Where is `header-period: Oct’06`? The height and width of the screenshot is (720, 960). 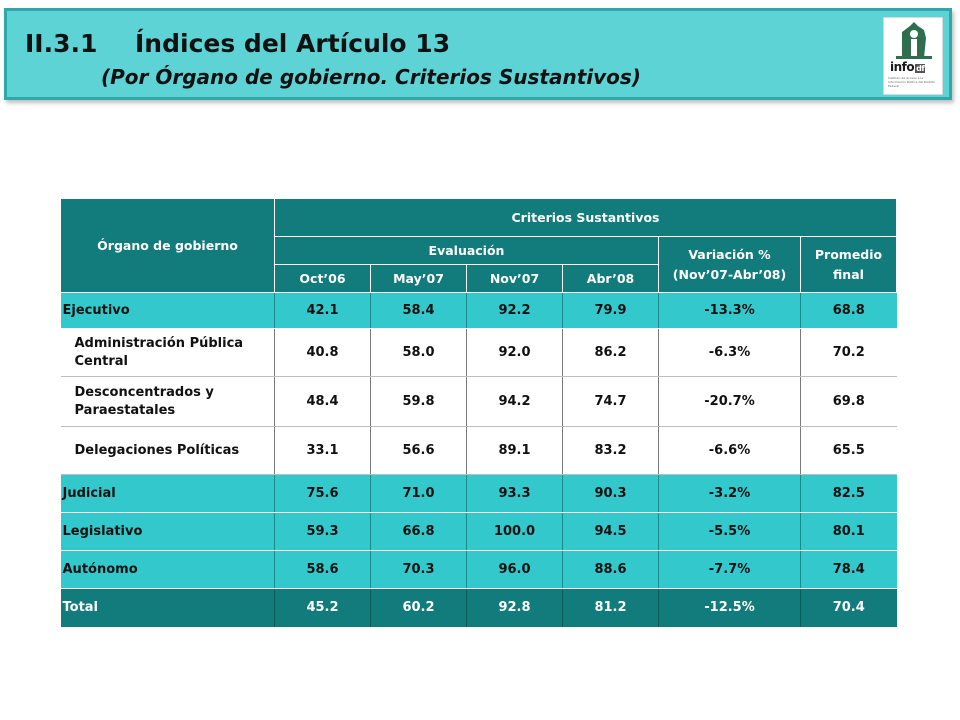 header-period: Oct’06 is located at coordinates (322, 278).